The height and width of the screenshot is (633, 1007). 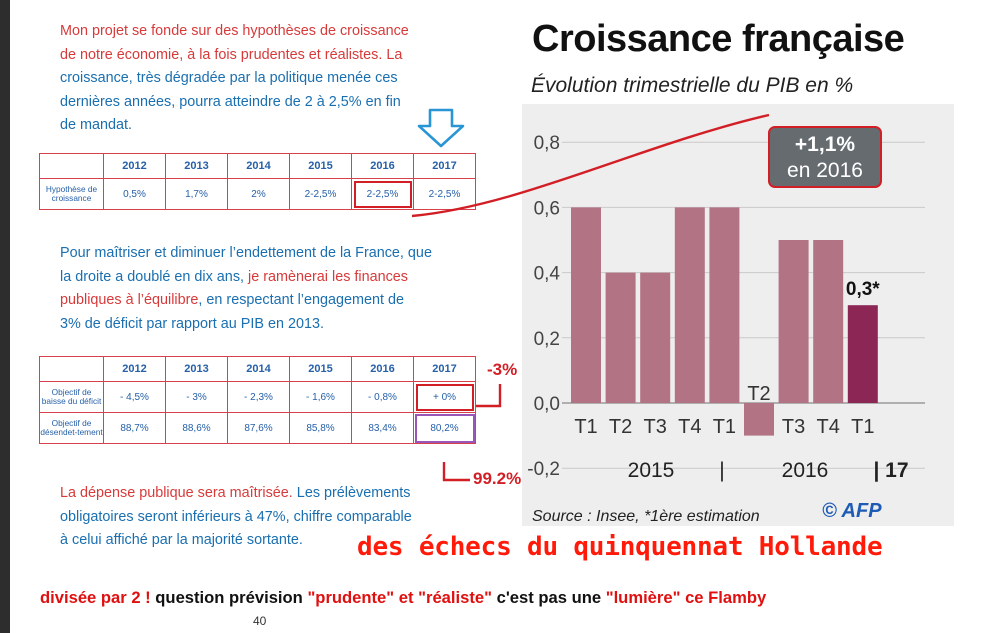 I want to click on highlighted-debt-2017: 80,2%, so click(x=444, y=428).